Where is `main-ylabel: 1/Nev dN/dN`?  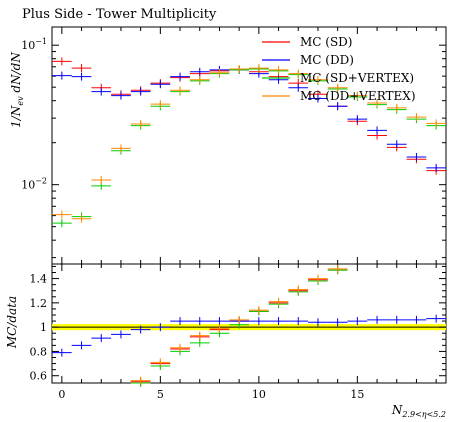
main-ylabel: 1/Nev dN/dN is located at coordinates (17, 90).